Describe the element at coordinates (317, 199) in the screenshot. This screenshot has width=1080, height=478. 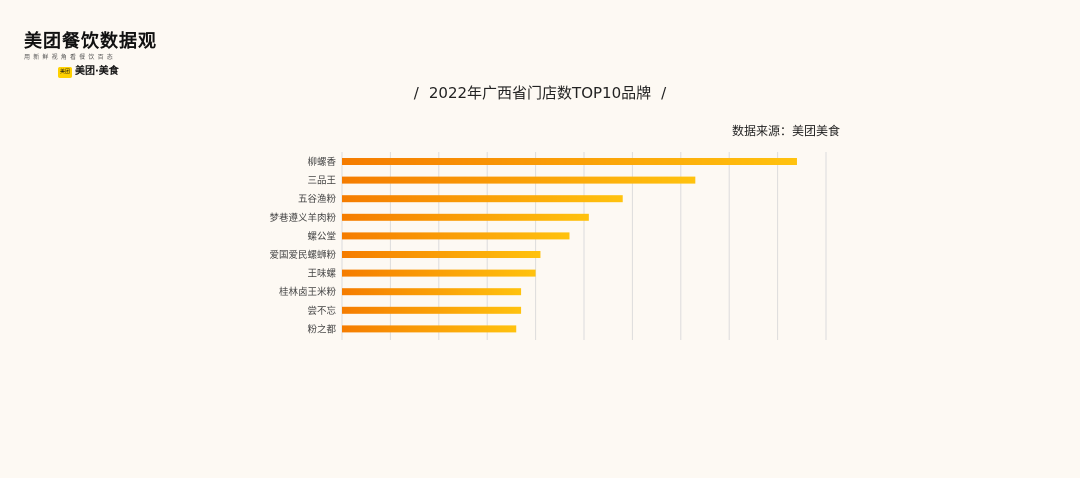
I see `category-label: 五谷渔粉` at that location.